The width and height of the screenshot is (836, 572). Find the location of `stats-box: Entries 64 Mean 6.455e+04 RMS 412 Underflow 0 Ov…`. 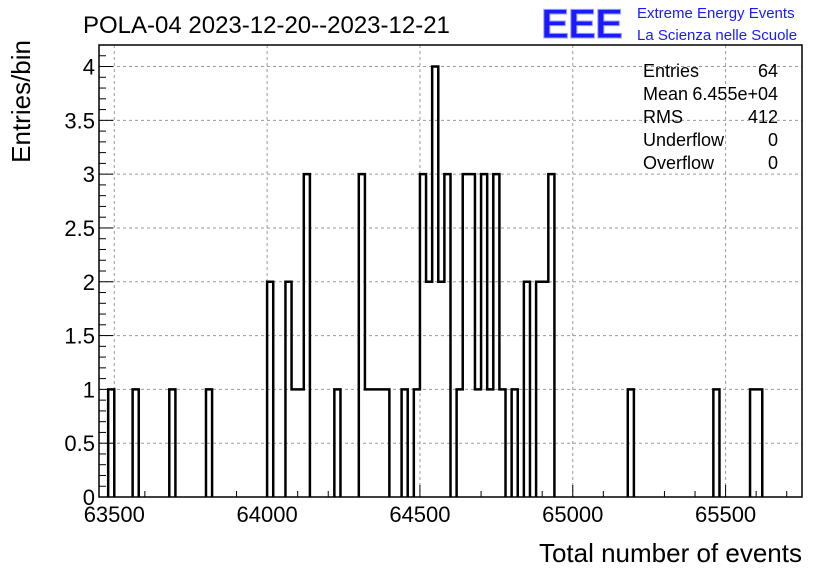

stats-box: Entries 64 Mean 6.455e+04 RMS 412 Underflow 0 Ov… is located at coordinates (710, 117).